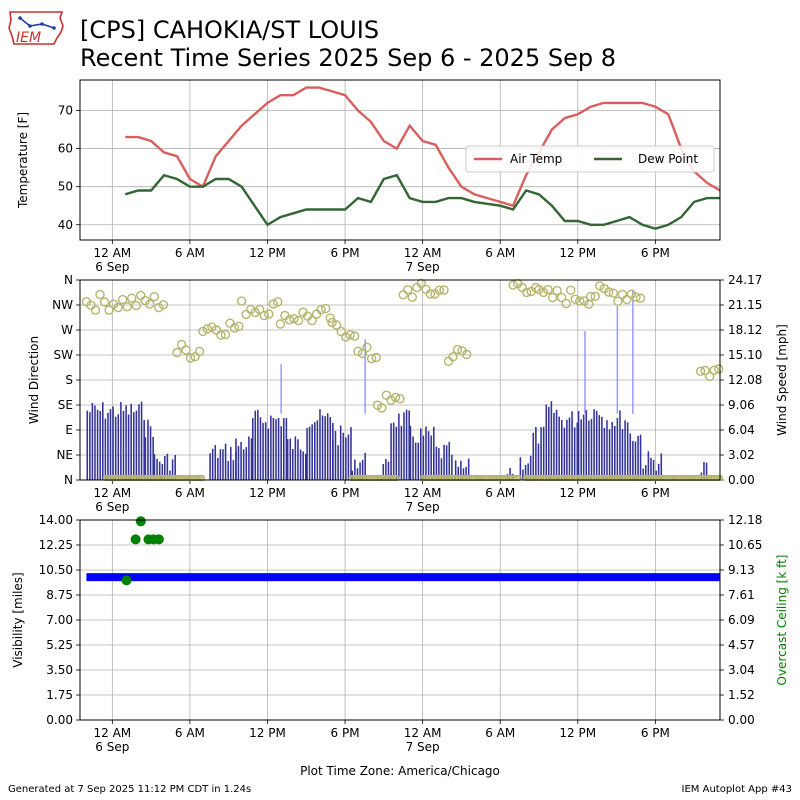 The height and width of the screenshot is (800, 800). What do you see at coordinates (56, 545) in the screenshot?
I see `visibility-tick-label: 12.25` at bounding box center [56, 545].